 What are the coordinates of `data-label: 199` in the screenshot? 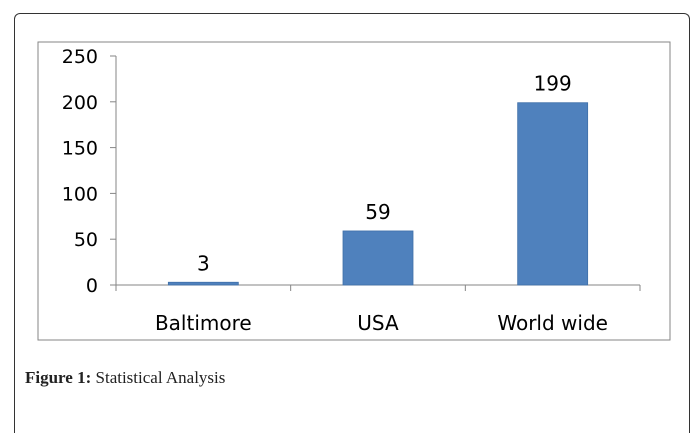 It's located at (553, 84).